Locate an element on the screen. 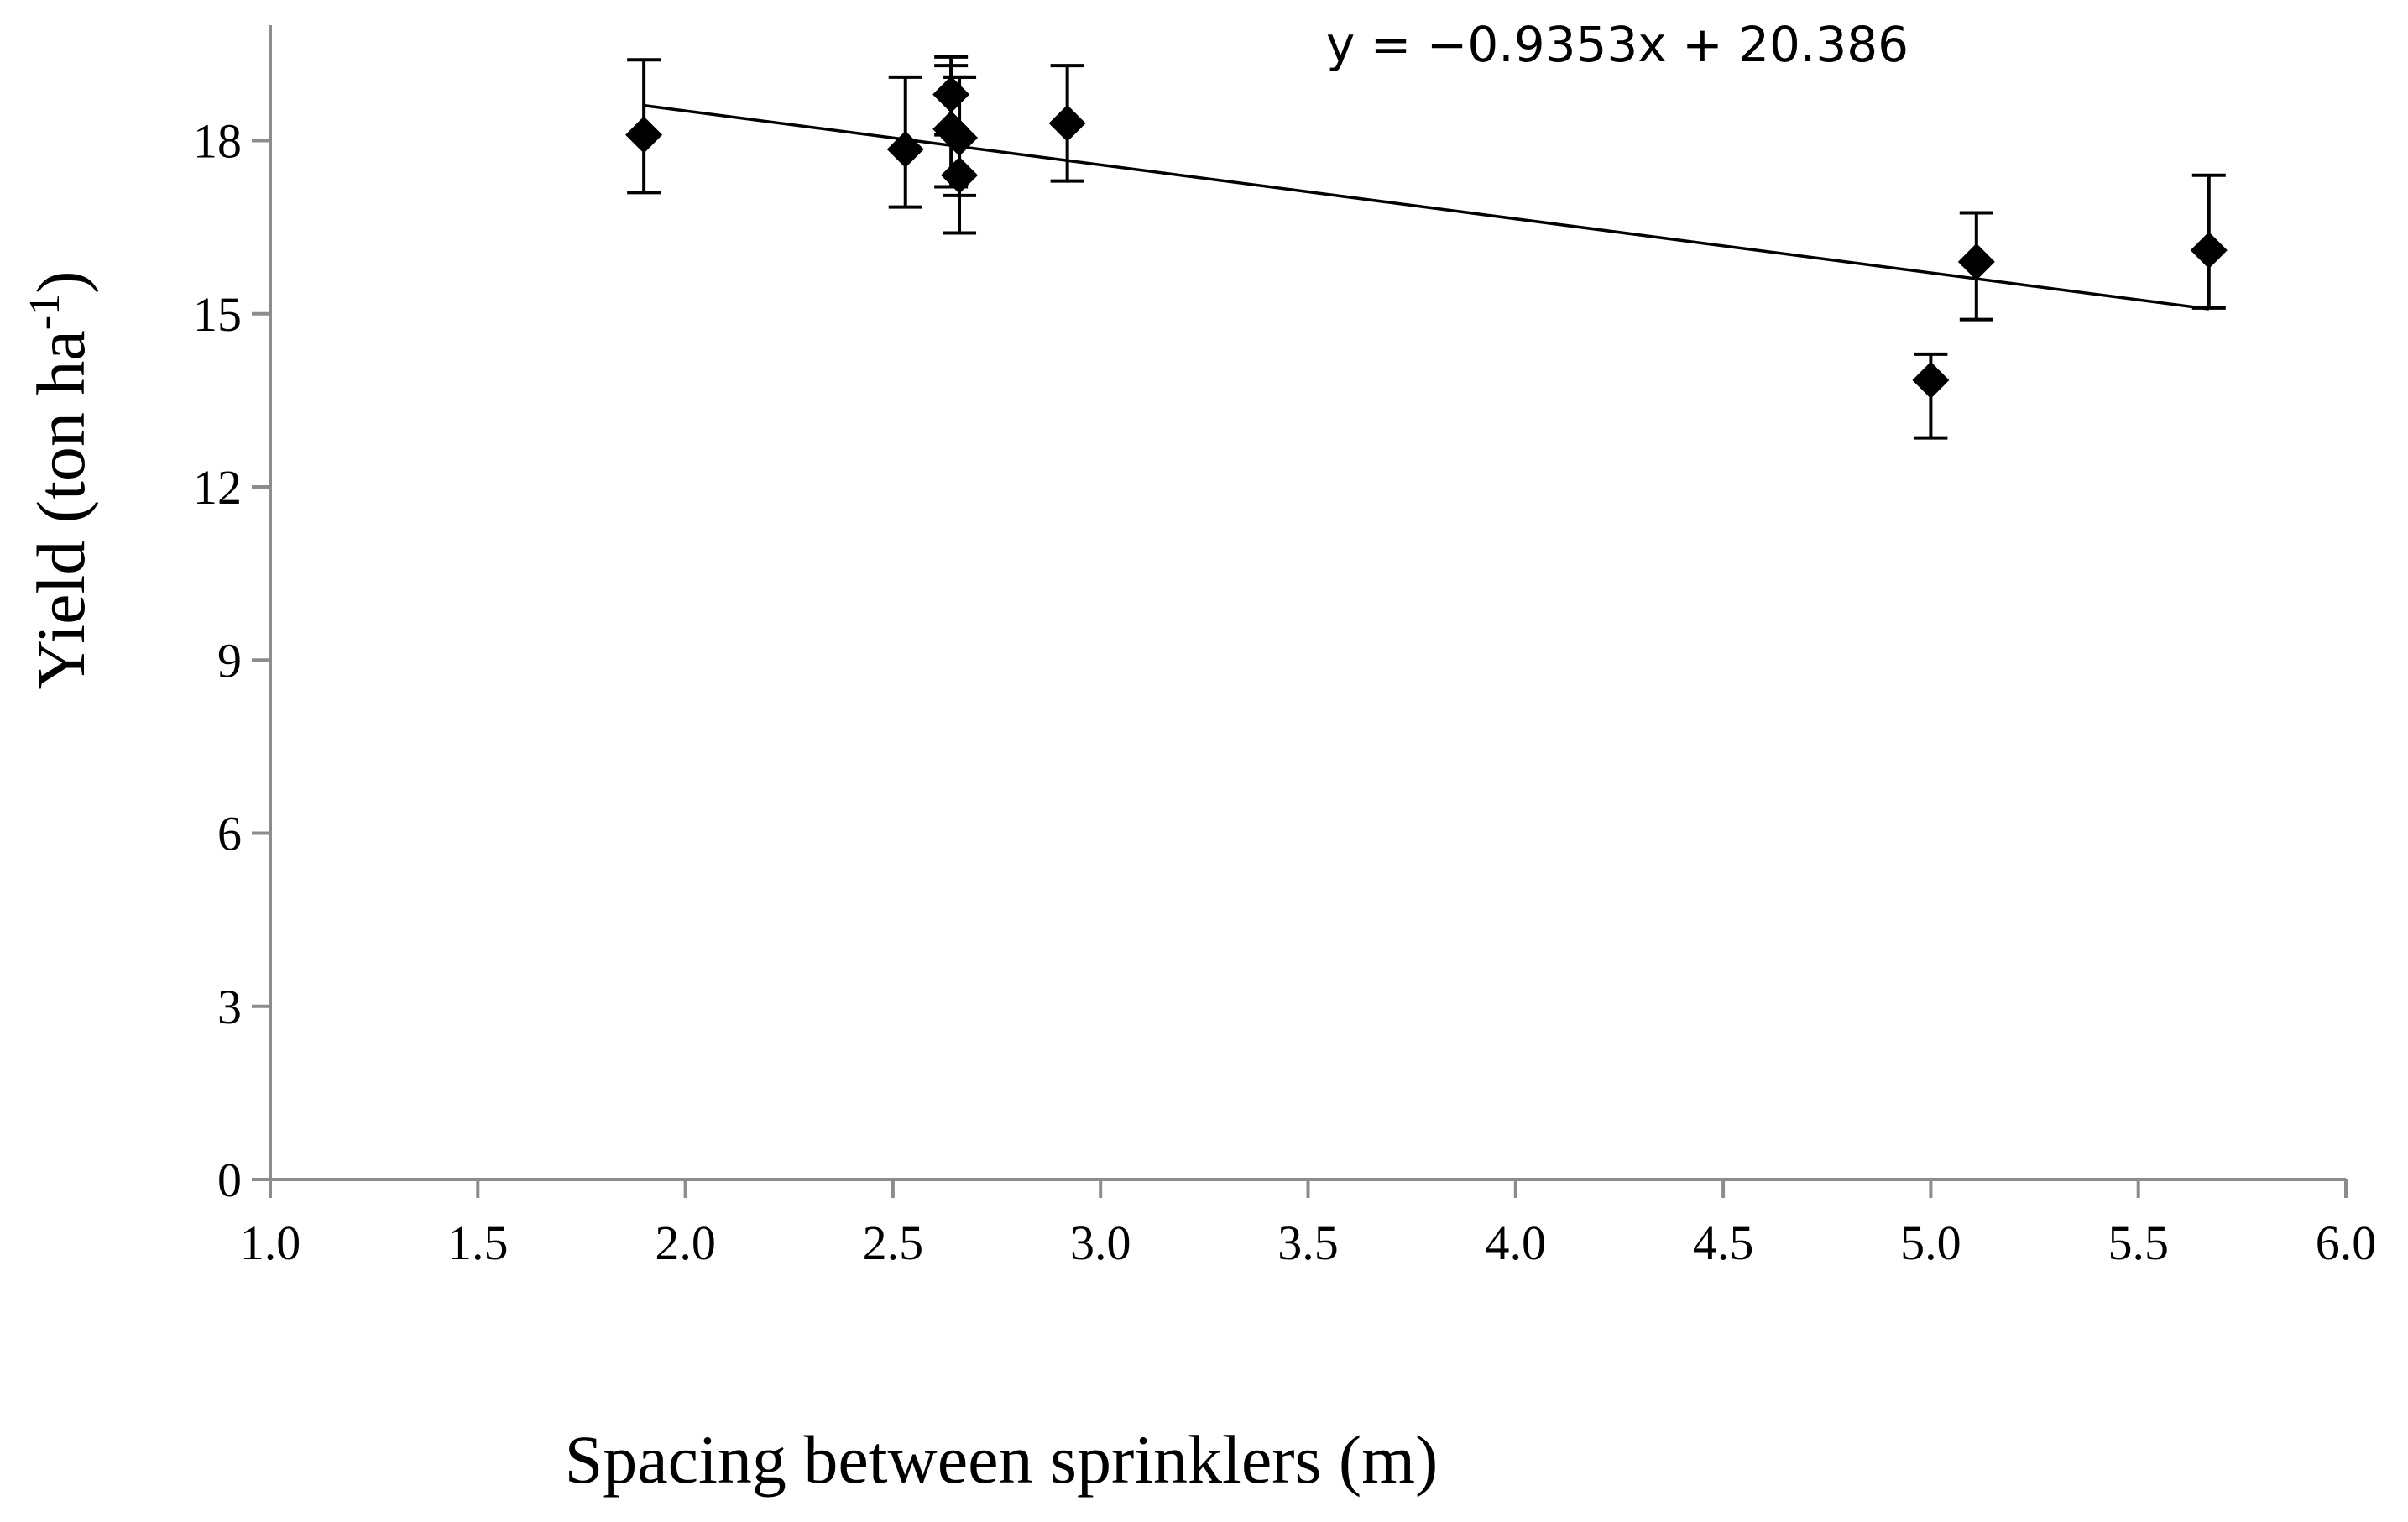  y-tick-label: 9 is located at coordinates (229, 660).